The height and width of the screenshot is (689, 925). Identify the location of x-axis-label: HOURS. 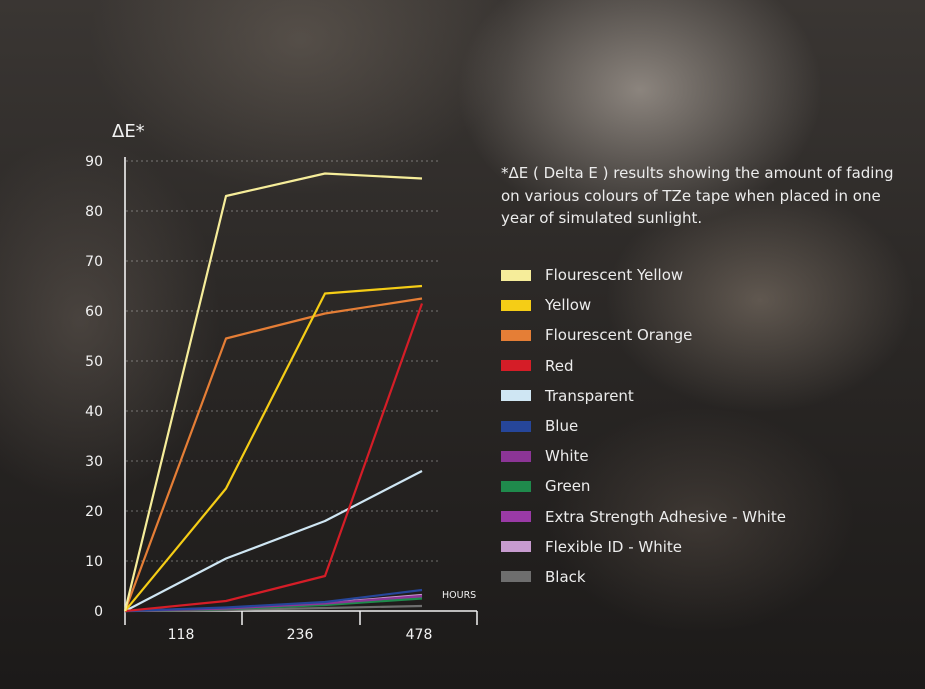
(459, 595).